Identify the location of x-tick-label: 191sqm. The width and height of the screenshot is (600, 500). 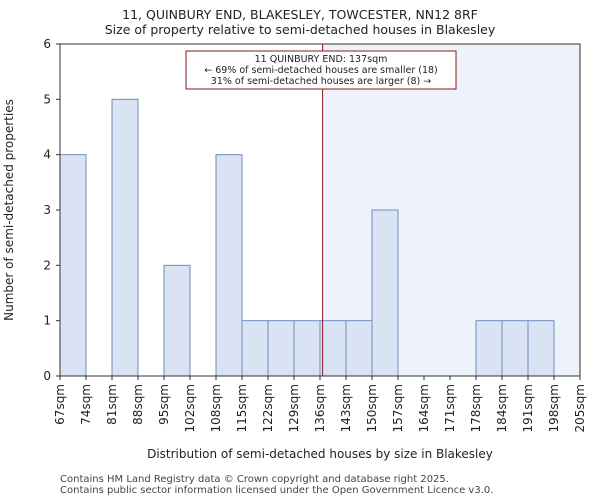
(528, 408).